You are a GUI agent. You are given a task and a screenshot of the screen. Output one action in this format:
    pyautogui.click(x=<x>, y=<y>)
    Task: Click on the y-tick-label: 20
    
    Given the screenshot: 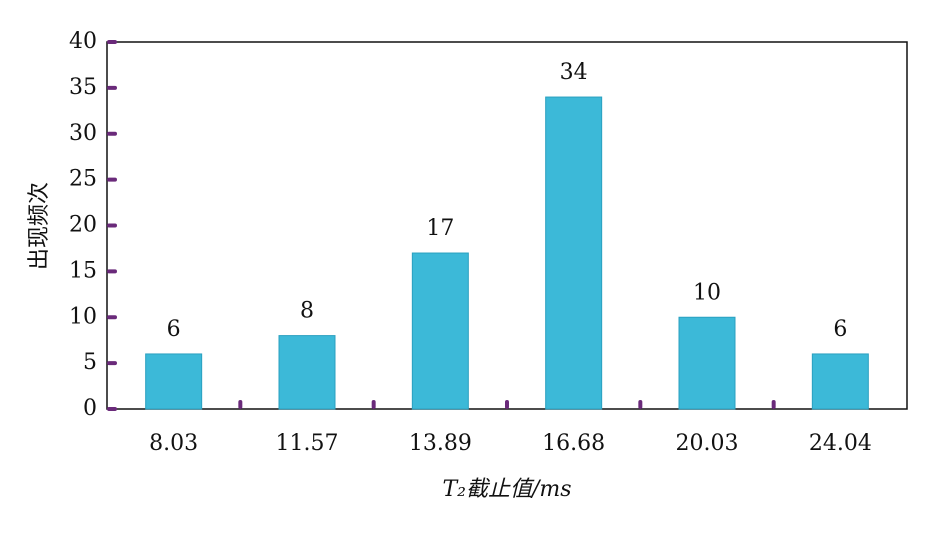 What is the action you would take?
    pyautogui.click(x=83, y=225)
    